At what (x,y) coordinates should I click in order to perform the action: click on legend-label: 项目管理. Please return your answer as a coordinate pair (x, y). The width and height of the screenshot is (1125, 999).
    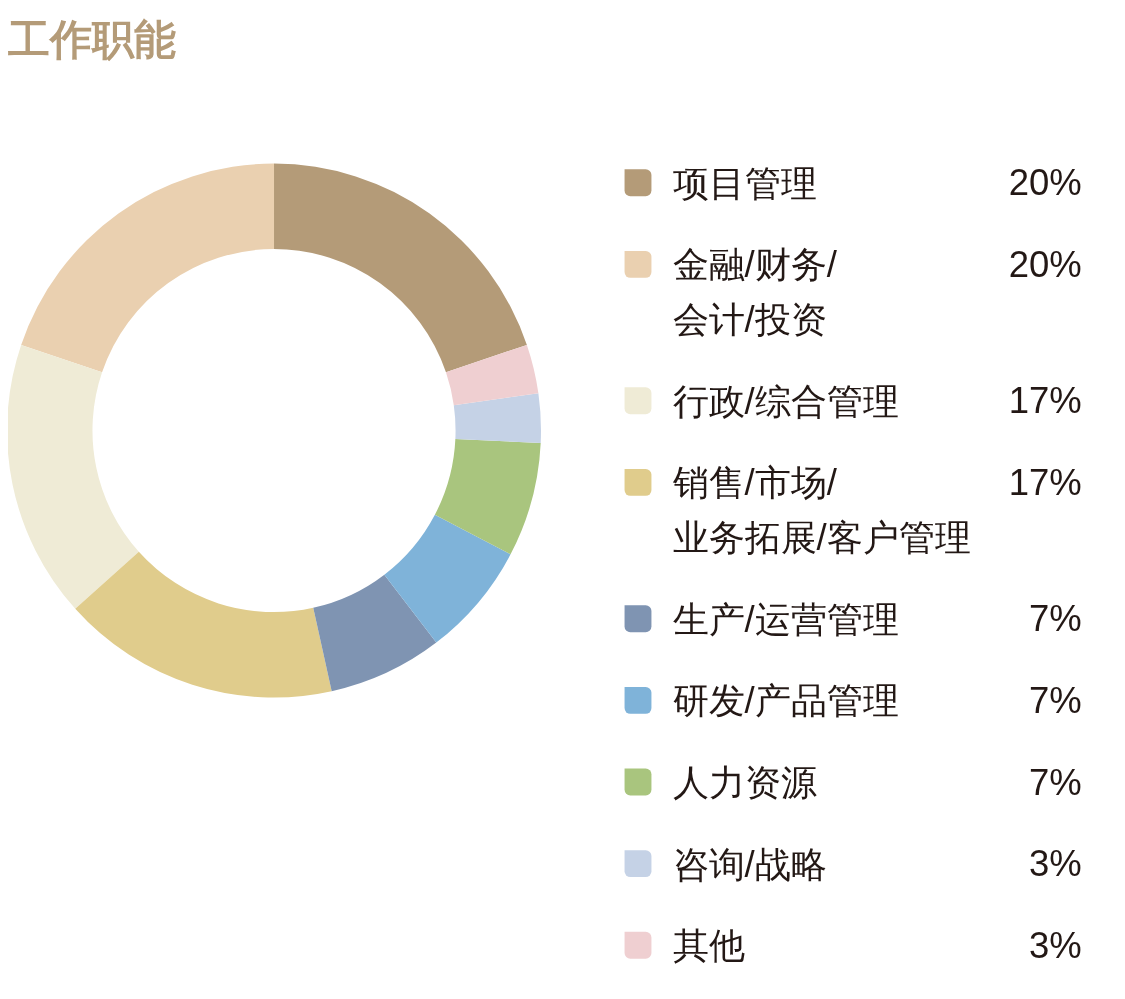
    Looking at the image, I should click on (744, 183).